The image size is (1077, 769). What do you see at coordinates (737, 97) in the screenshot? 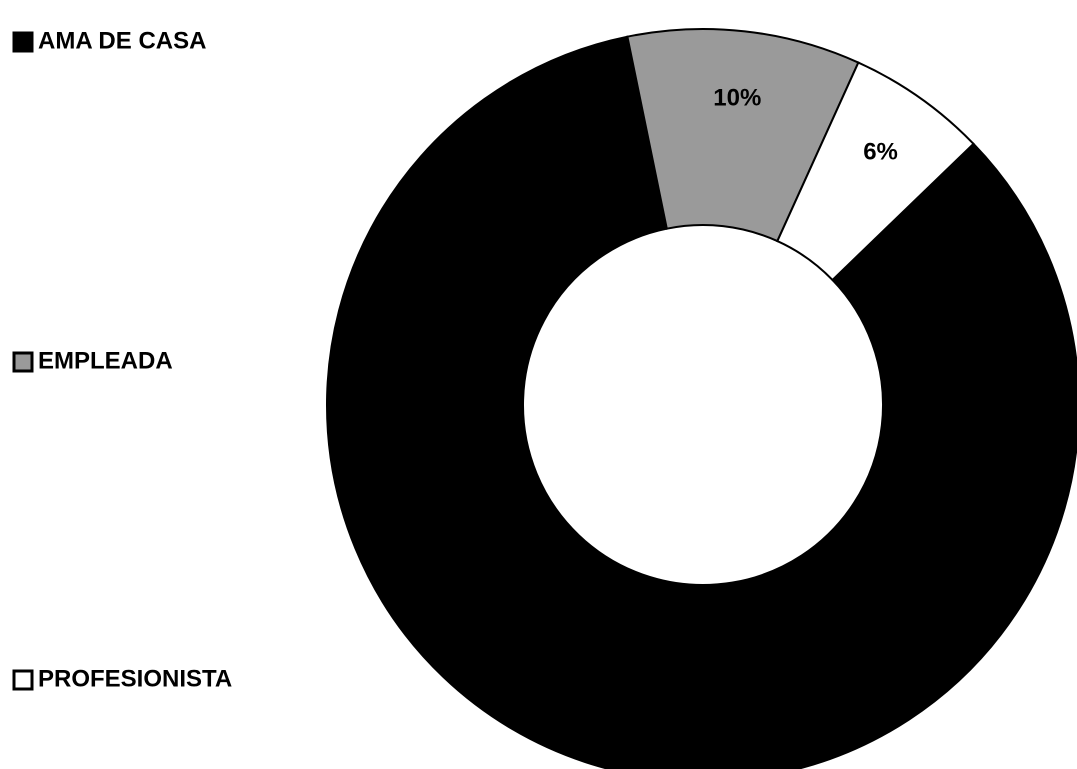
I see `data-label: 10%` at bounding box center [737, 97].